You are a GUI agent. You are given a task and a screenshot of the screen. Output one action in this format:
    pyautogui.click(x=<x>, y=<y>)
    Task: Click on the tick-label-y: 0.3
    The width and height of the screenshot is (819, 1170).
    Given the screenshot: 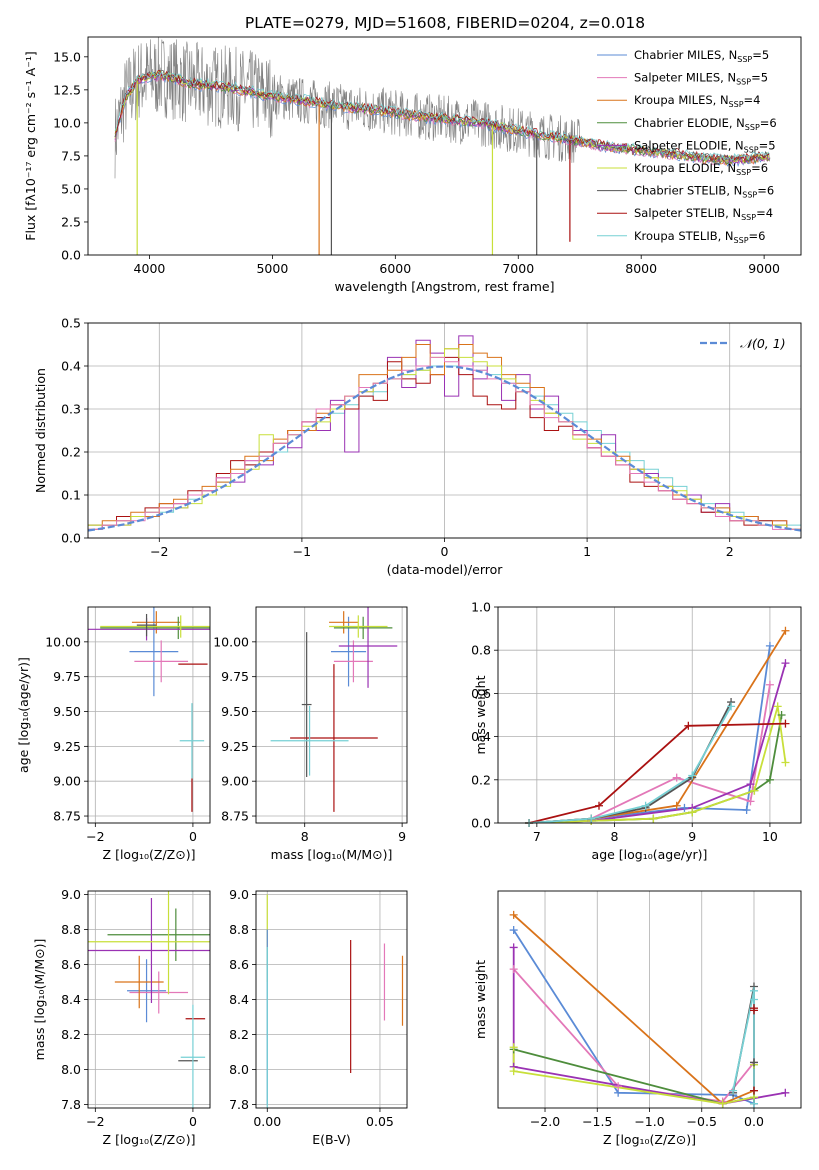 What is the action you would take?
    pyautogui.click(x=71, y=409)
    